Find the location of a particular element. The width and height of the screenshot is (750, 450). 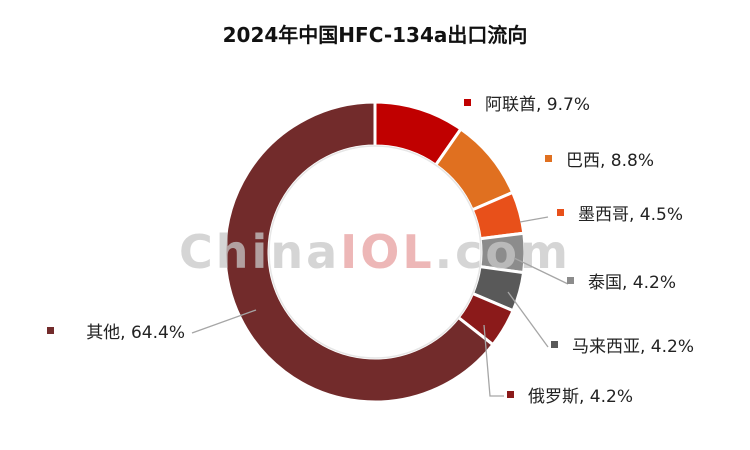

slice-label-2: 巴西, 8.8% is located at coordinates (610, 161).